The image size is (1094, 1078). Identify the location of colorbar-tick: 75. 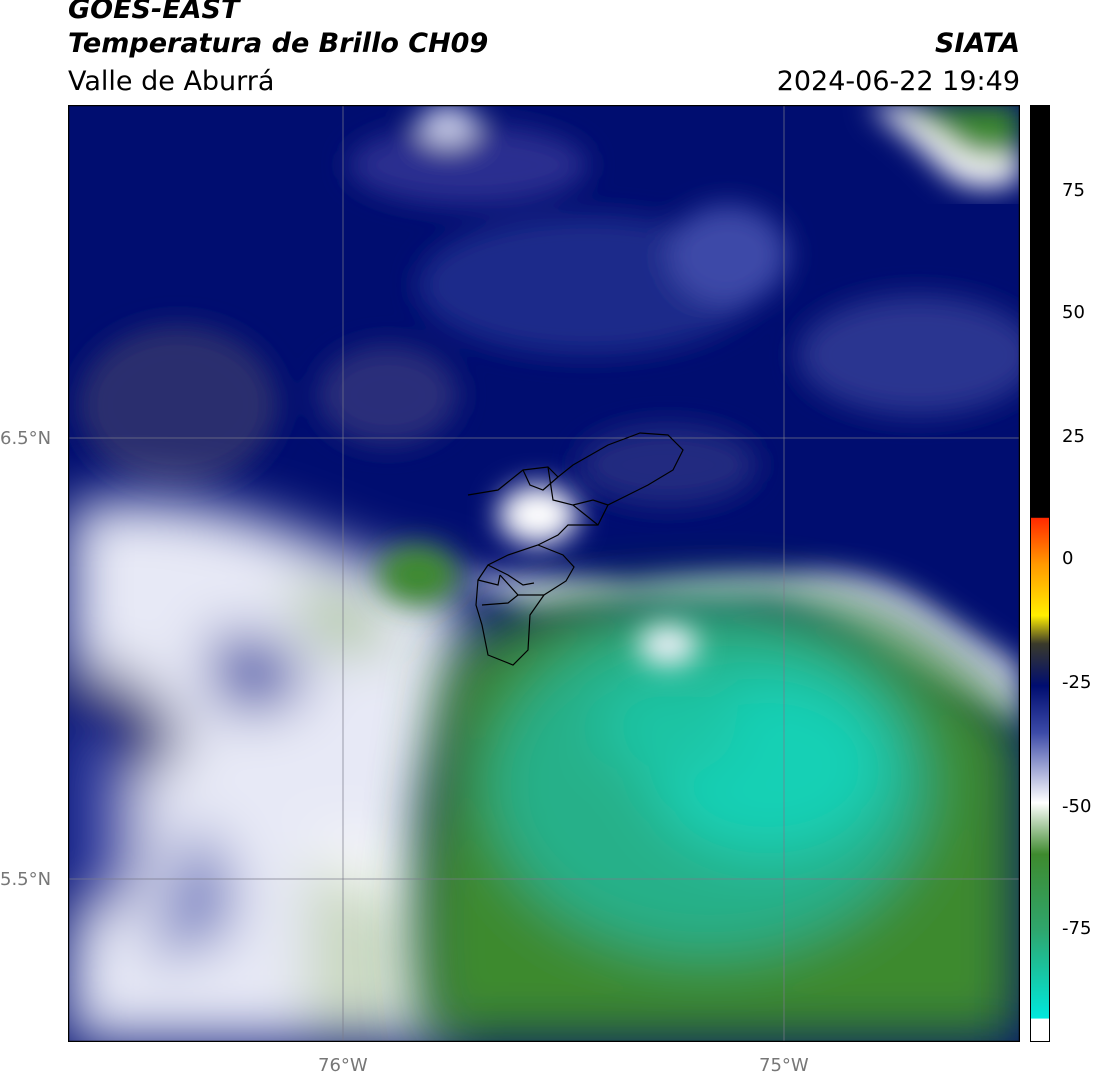
(1073, 190).